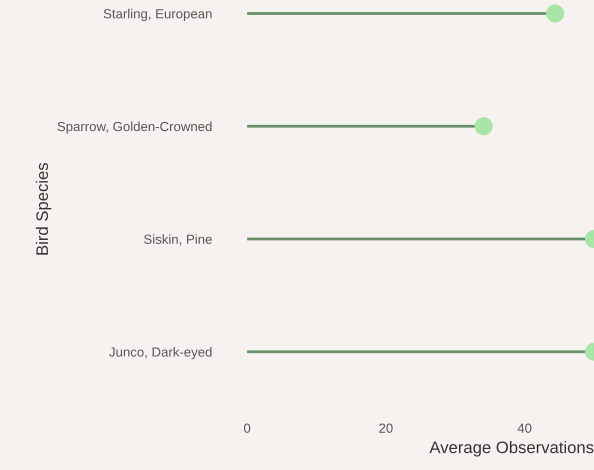 Image resolution: width=594 pixels, height=470 pixels. I want to click on x-axis-title: Average Observations, so click(511, 449).